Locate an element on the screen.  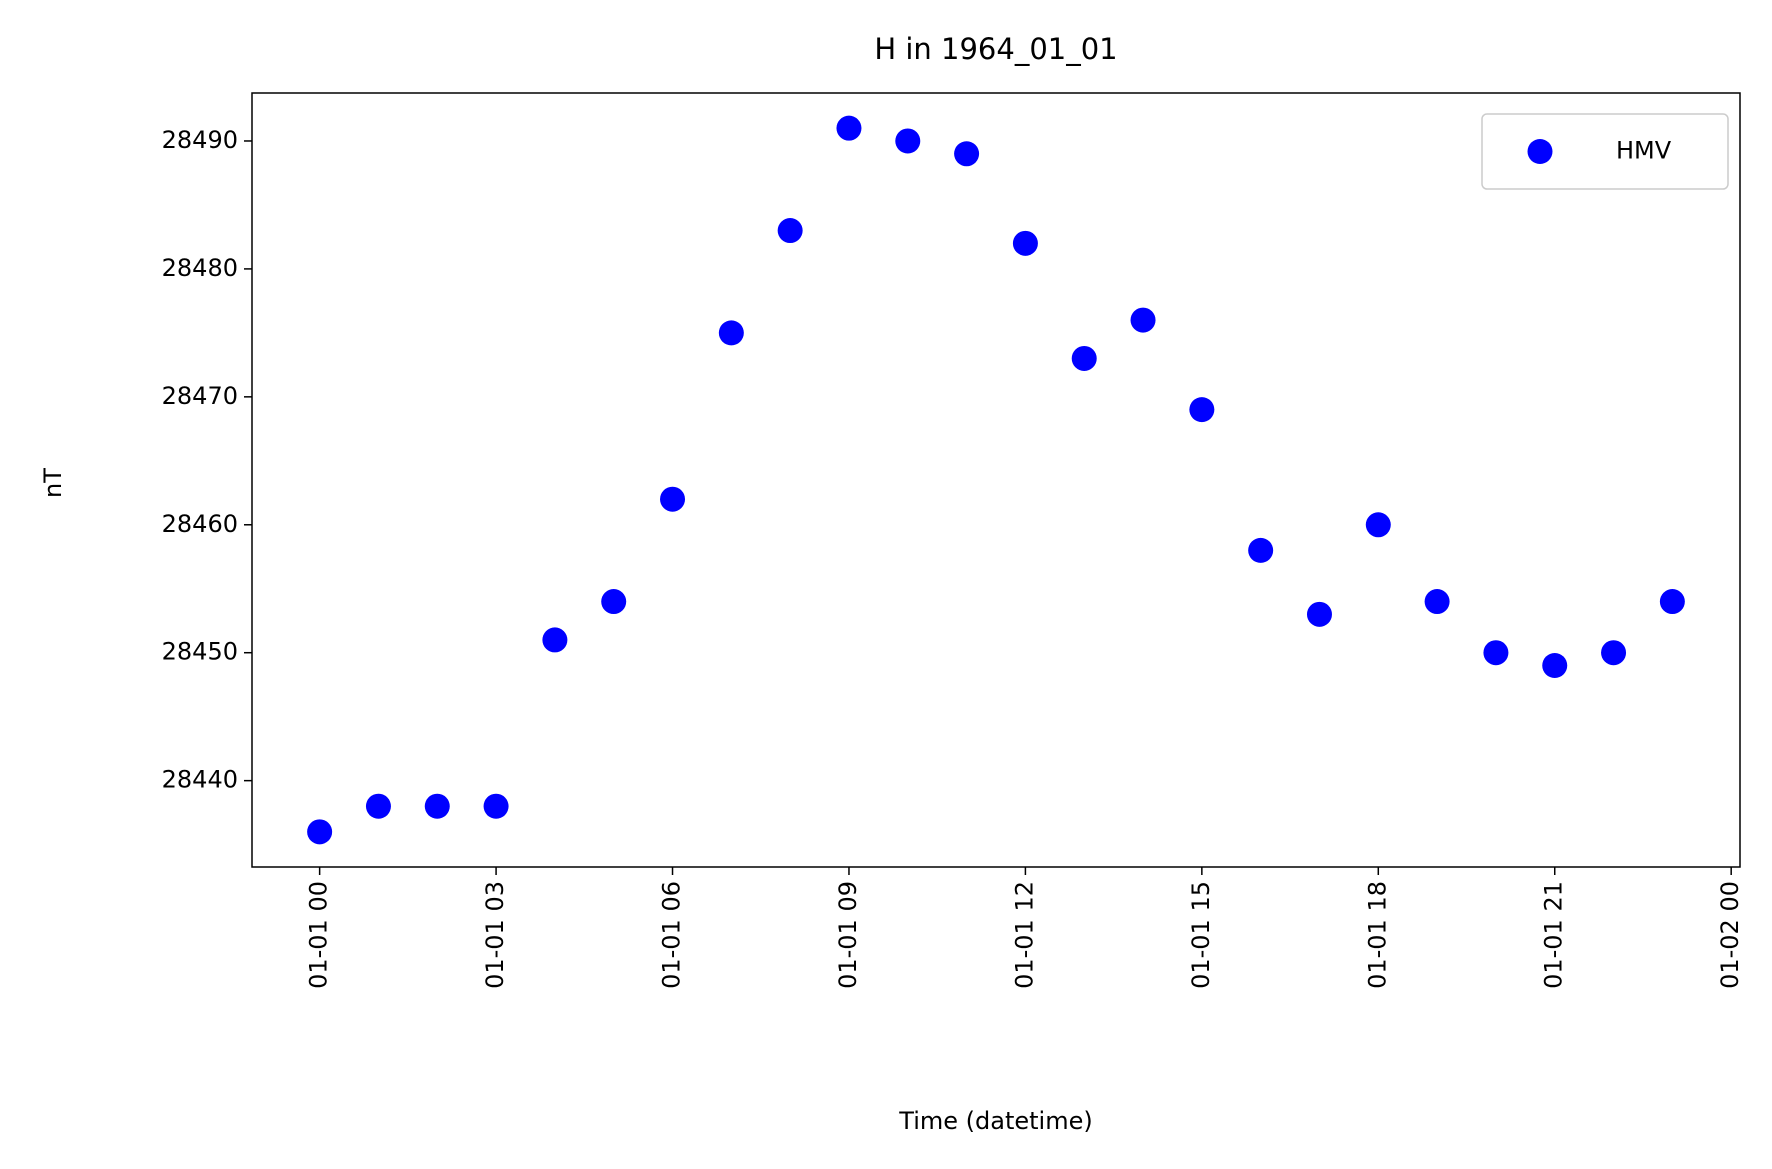
x-tick-label: 01-01 00 is located at coordinates (319, 935).